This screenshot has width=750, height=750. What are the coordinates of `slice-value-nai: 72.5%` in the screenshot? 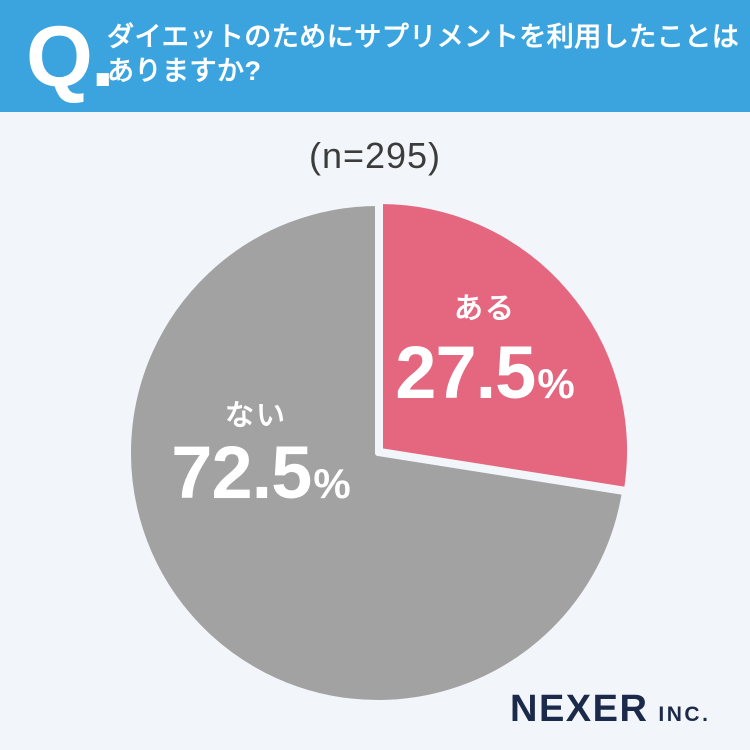 It's located at (261, 473).